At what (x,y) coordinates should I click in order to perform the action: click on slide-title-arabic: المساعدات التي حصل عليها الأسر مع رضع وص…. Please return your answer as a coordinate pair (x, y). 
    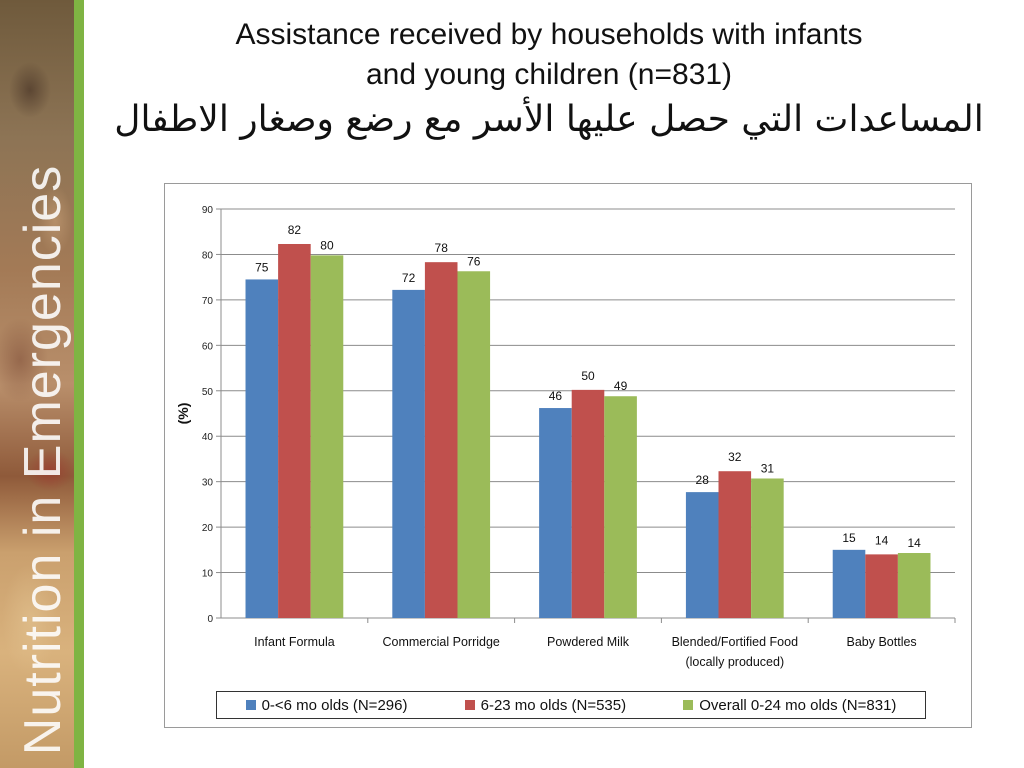
    Looking at the image, I should click on (549, 119).